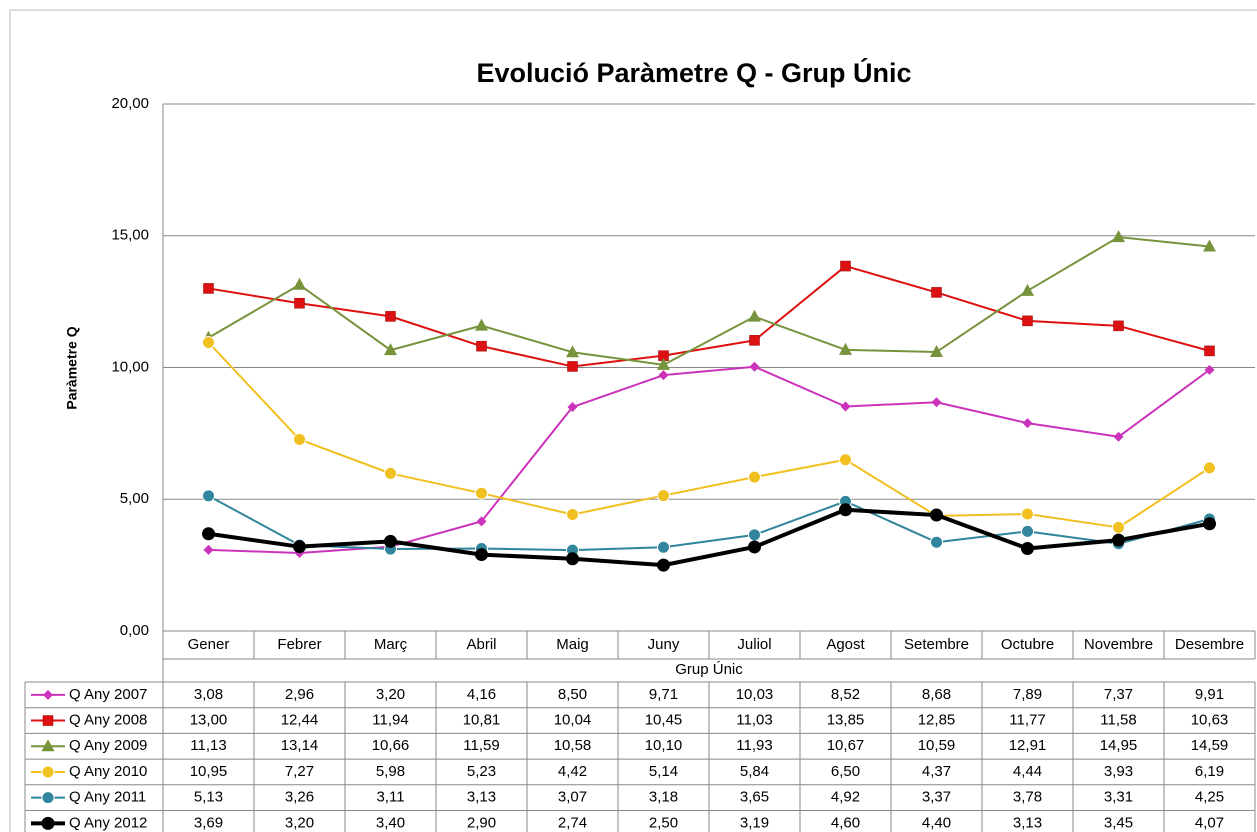 This screenshot has height=832, width=1257. What do you see at coordinates (664, 644) in the screenshot?
I see `x-tick-label: Juny` at bounding box center [664, 644].